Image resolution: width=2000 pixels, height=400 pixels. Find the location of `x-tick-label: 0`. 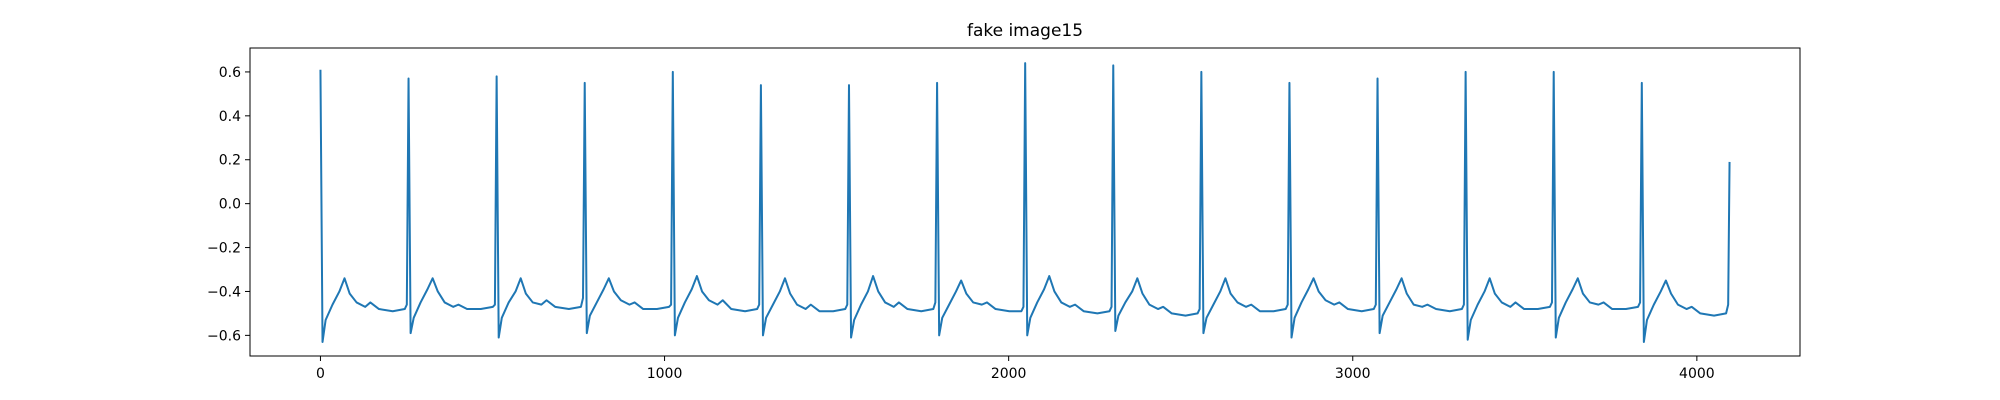

x-tick-label: 0 is located at coordinates (320, 374).